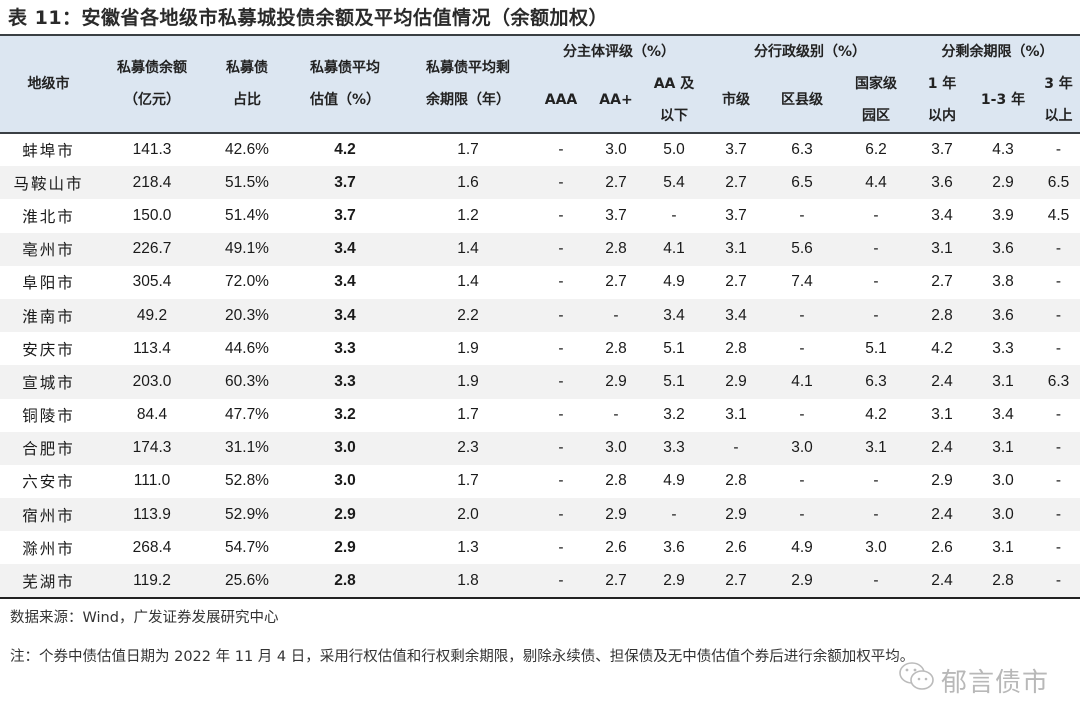  Describe the element at coordinates (468, 580) in the screenshot. I see `cell-avg-term: 1.8` at that location.